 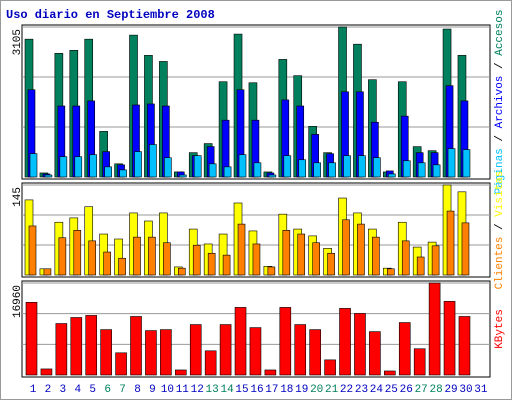 What do you see at coordinates (137, 390) in the screenshot?
I see `x-tick-label: 8` at bounding box center [137, 390].